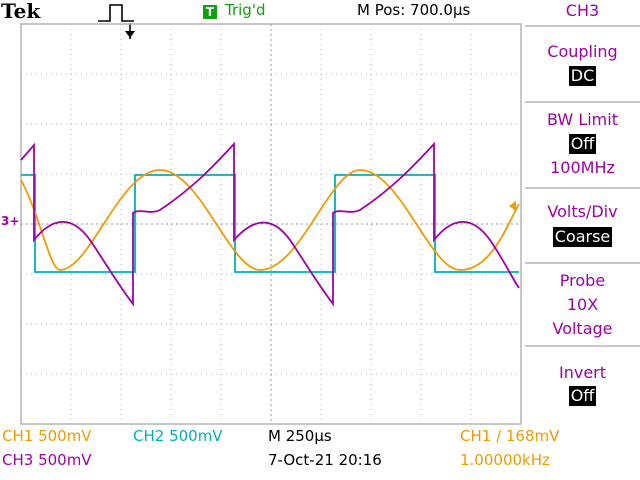 This screenshot has height=480, width=640. I want to click on probe-attenuation: 10X, so click(582, 304).